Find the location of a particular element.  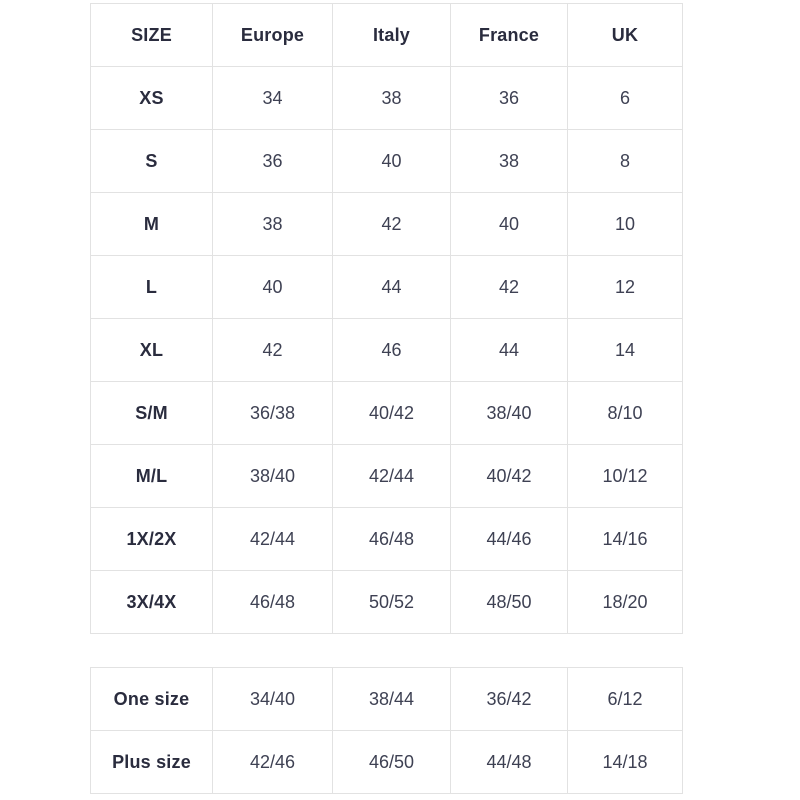

size-label-cell: Plus size is located at coordinates (151, 762).